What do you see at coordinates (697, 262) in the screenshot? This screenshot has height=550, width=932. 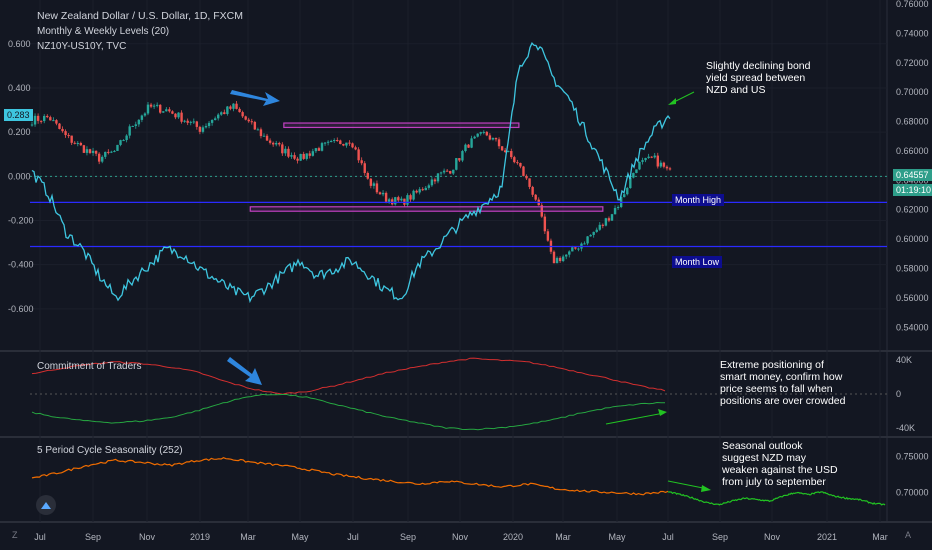 I see `month-low-label: Month Low` at bounding box center [697, 262].